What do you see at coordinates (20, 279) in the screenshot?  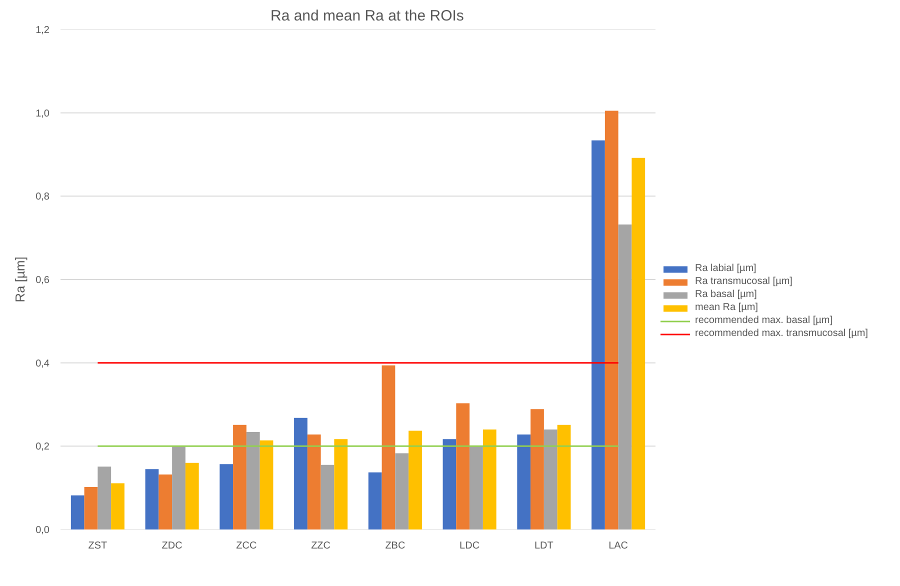 I see `y-axis-title: Ra [µm]` at bounding box center [20, 279].